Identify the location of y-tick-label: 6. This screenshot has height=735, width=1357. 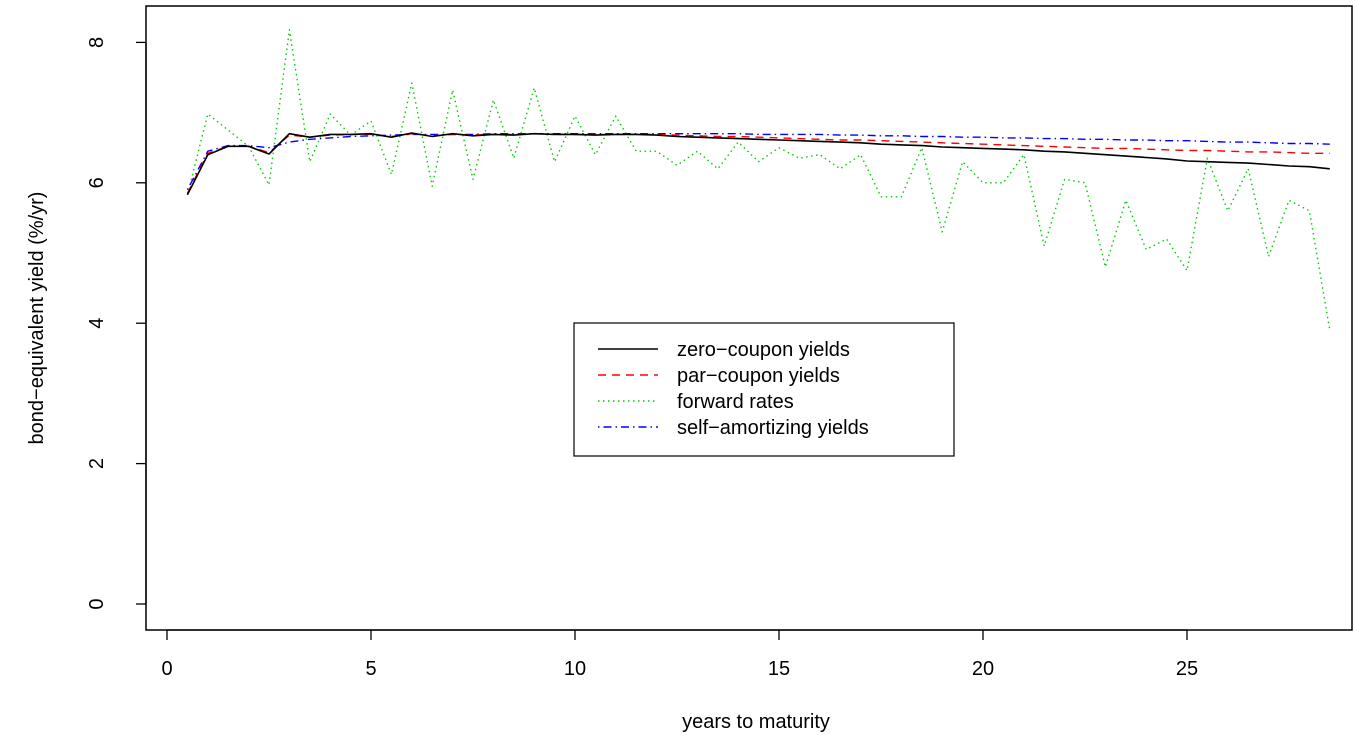
(97, 182).